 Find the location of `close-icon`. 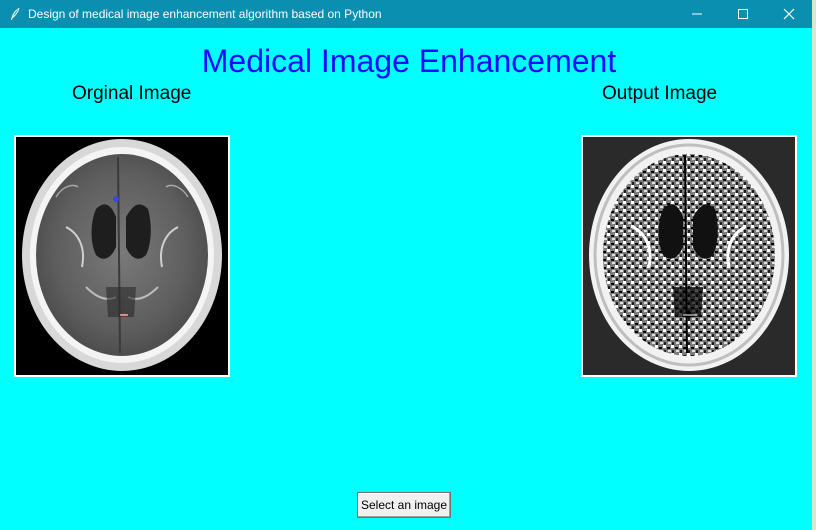

close-icon is located at coordinates (789, 14).